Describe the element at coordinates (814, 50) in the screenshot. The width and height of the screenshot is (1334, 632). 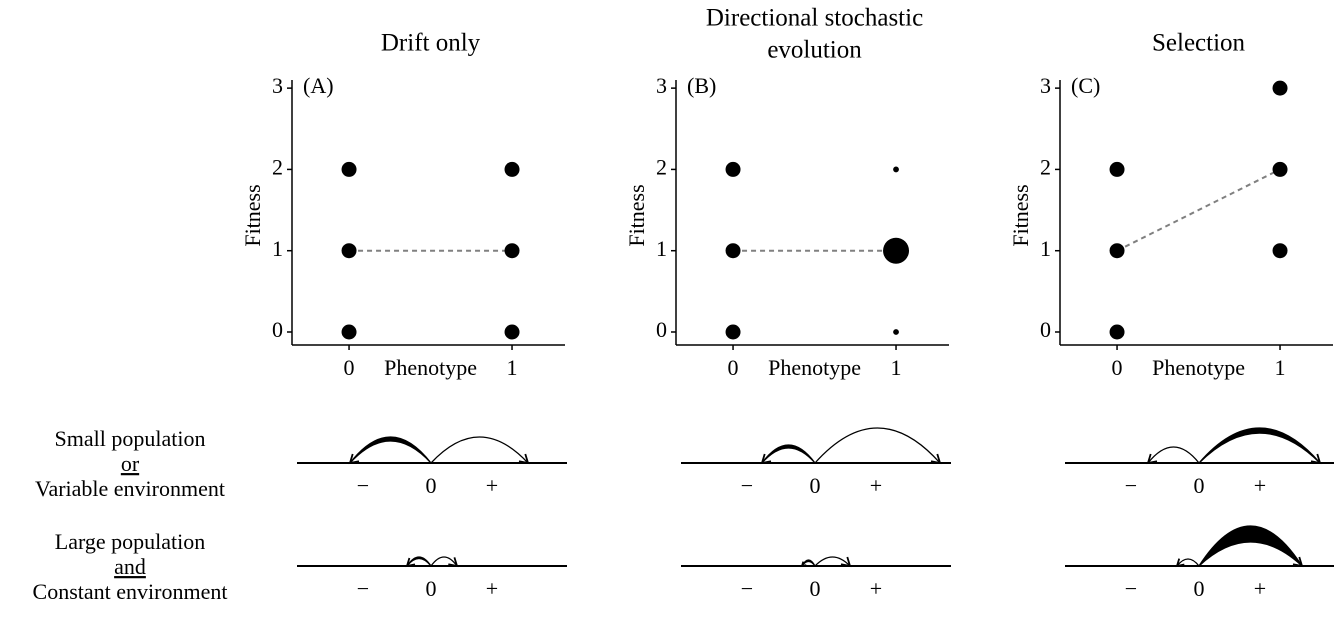
I see `chart-title: evolution` at that location.